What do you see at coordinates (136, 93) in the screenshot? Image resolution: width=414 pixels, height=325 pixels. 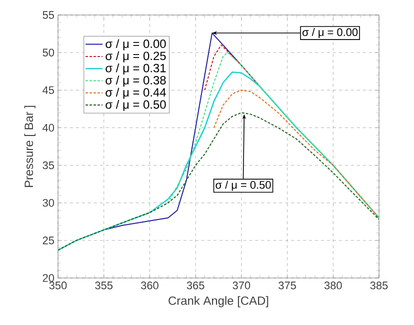 I see `legend-label: σ / μ = 0.44` at bounding box center [136, 93].